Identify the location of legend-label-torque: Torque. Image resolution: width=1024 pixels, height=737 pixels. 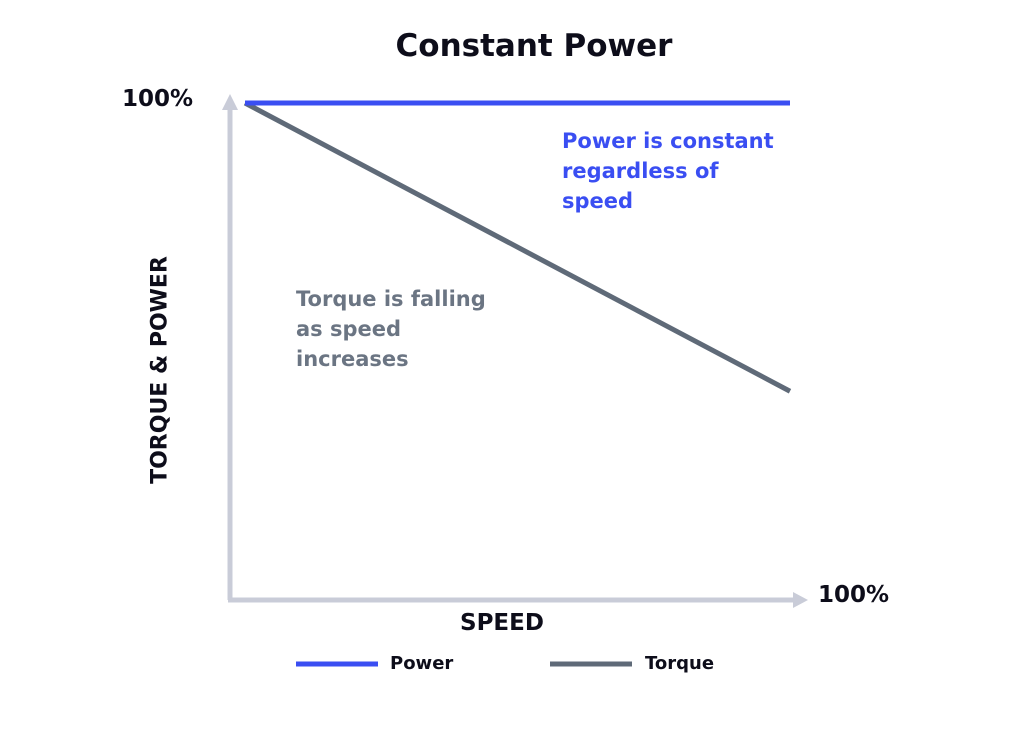
(680, 663).